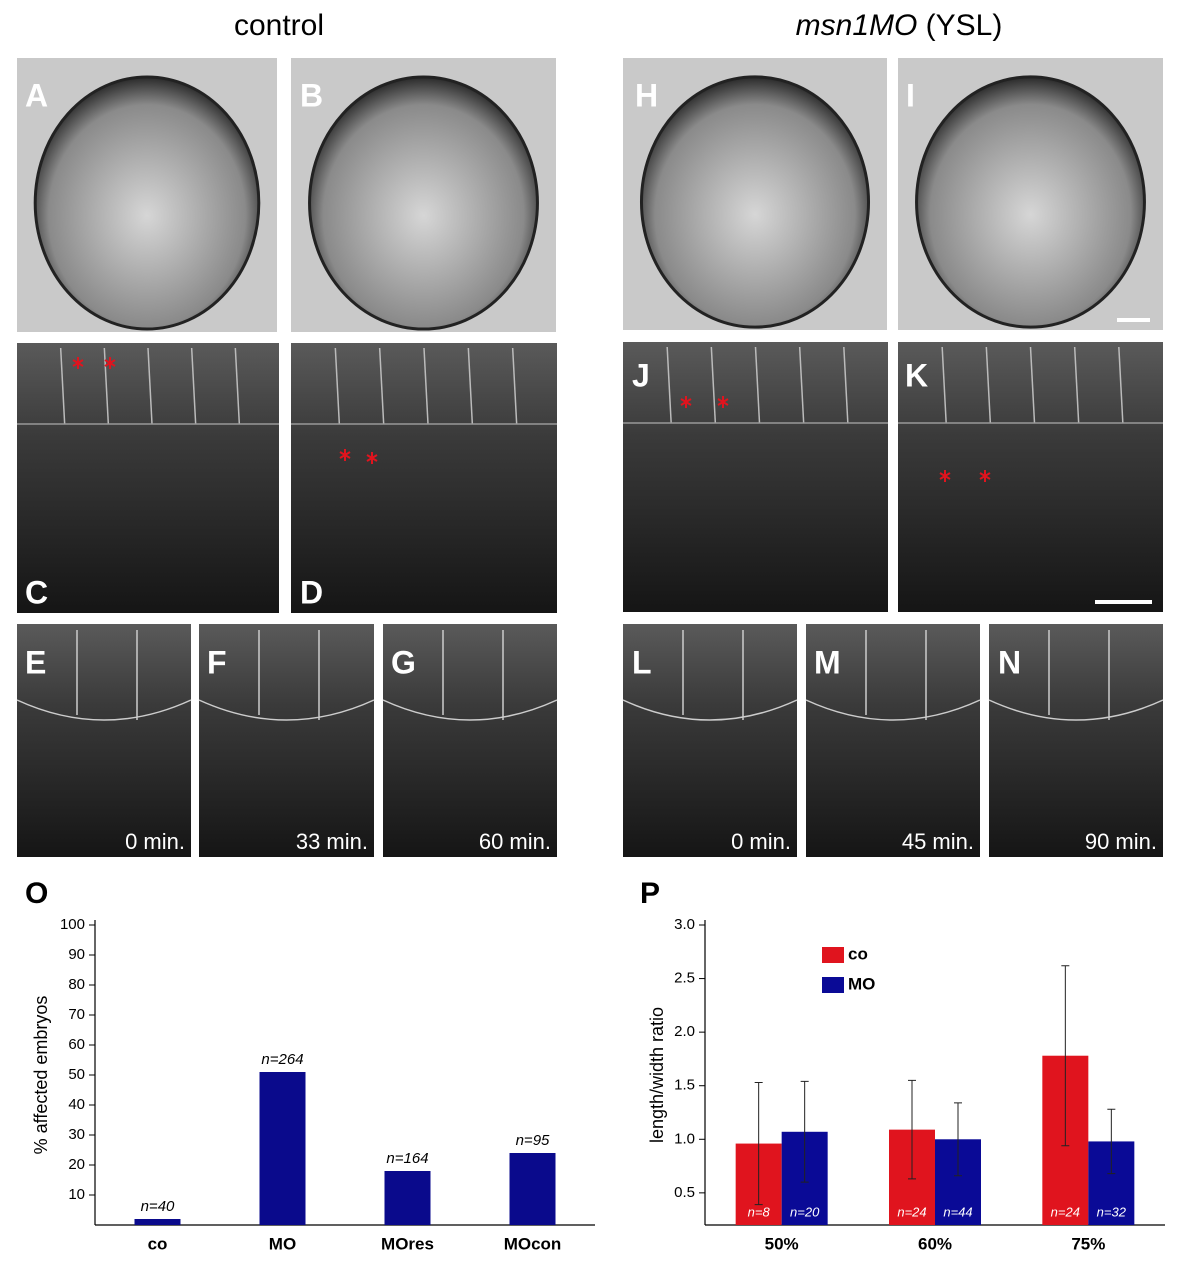 Image resolution: width=1180 pixels, height=1280 pixels. What do you see at coordinates (910, 95) in the screenshot?
I see `panel-label: I` at bounding box center [910, 95].